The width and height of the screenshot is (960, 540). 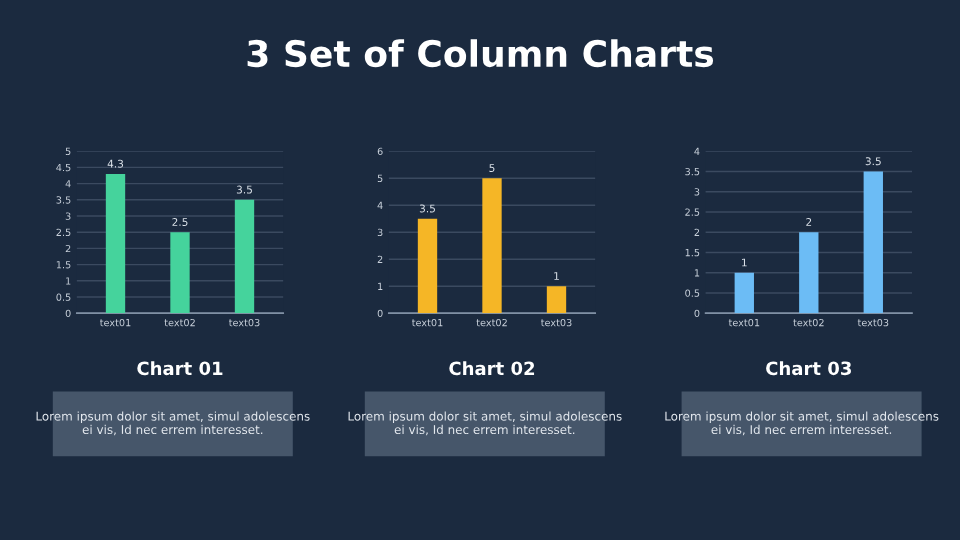 I want to click on text: Chart 01, so click(x=180, y=368).